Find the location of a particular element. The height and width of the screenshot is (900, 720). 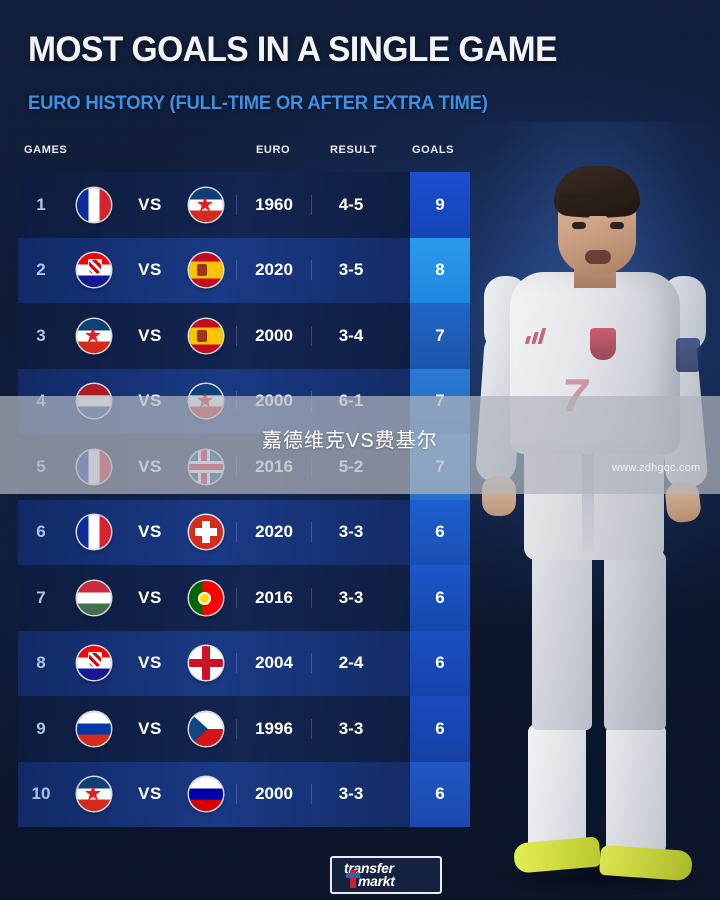

flag-icon-es is located at coordinates (206, 335).